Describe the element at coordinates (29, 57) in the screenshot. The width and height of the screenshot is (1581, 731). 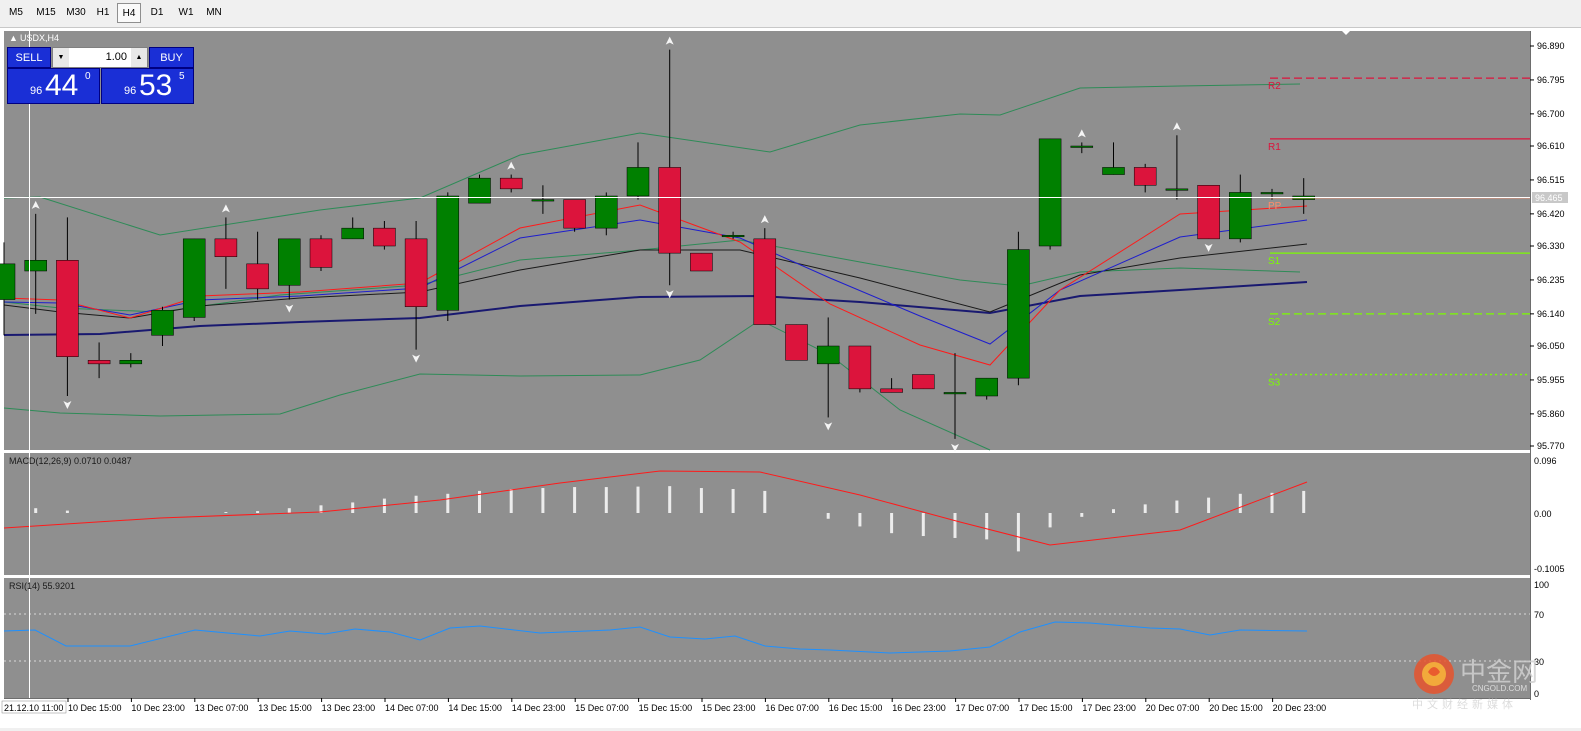
I see `sell-button: SELL` at that location.